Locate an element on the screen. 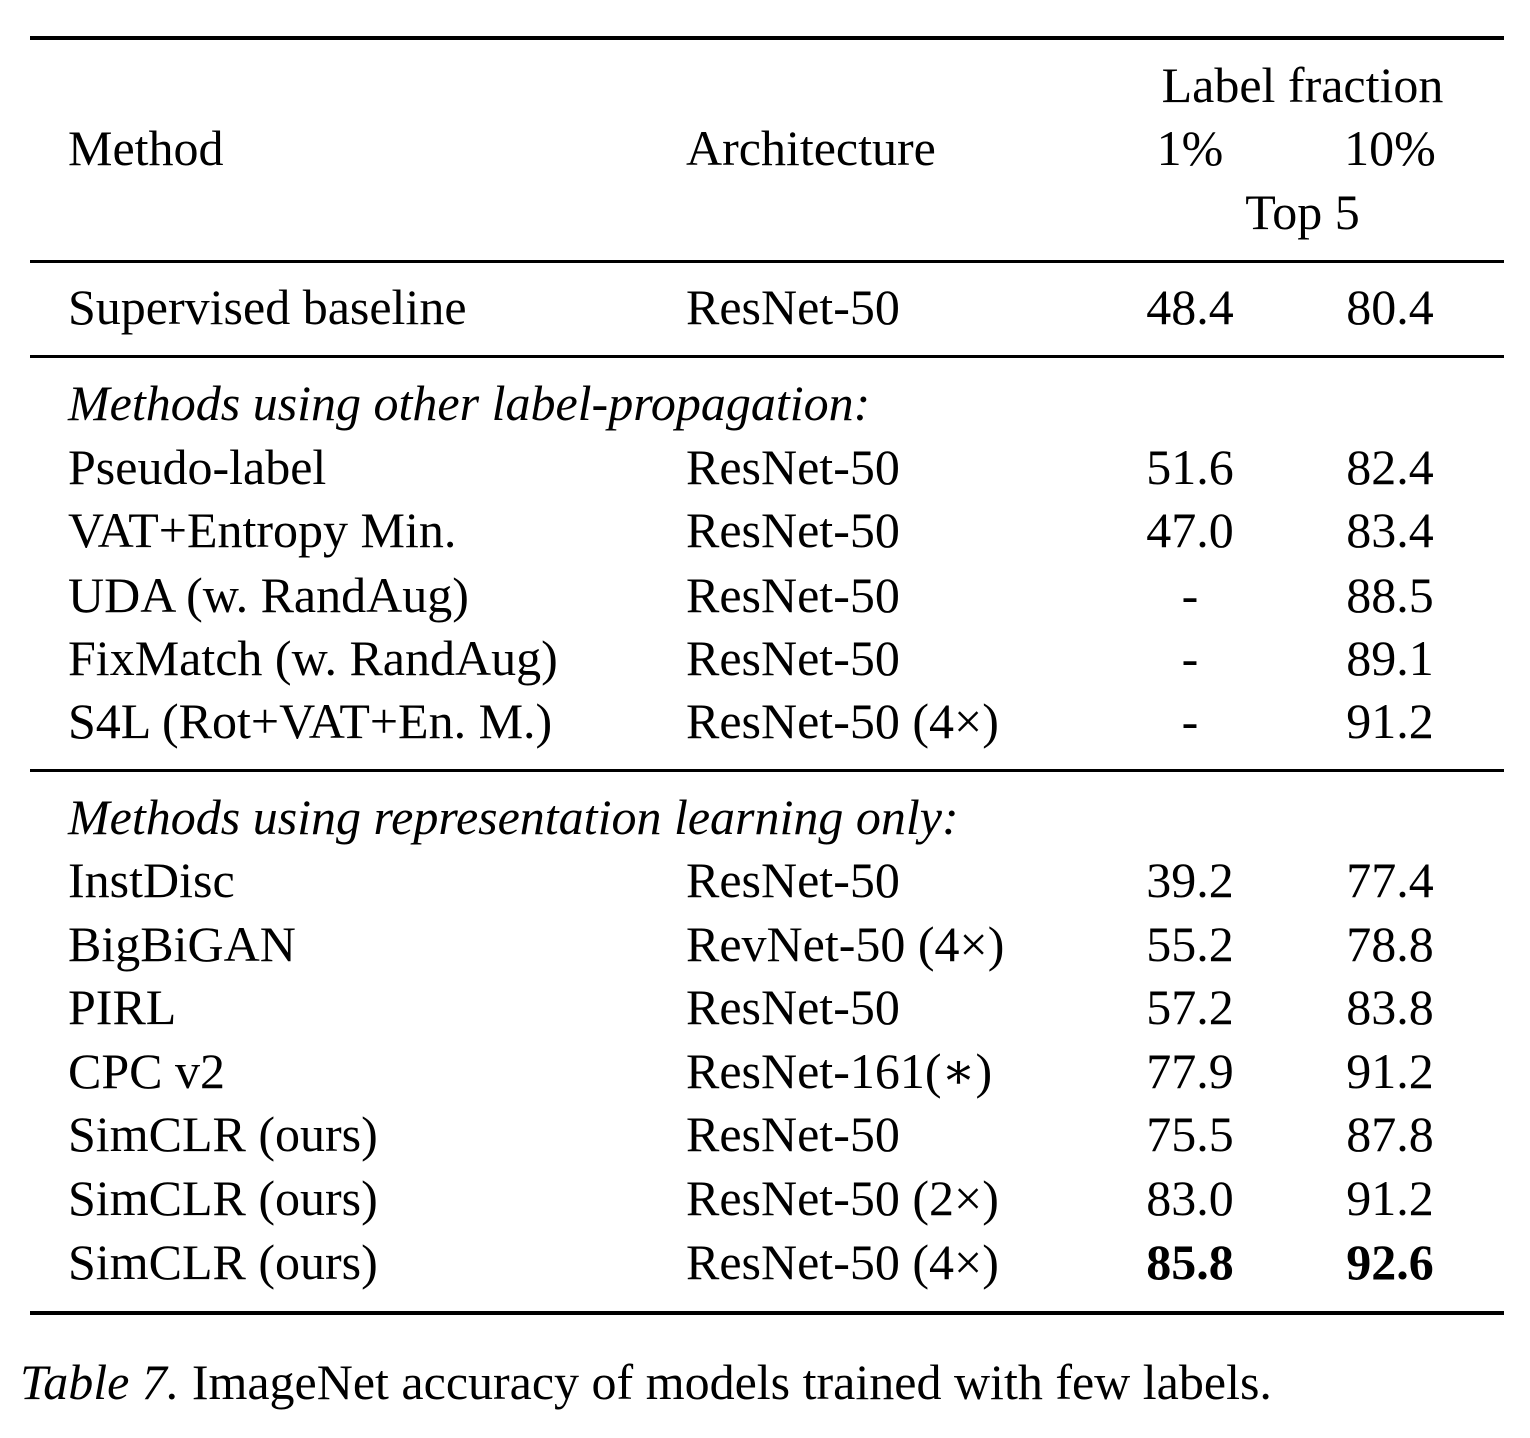 The image size is (1530, 1438). table-row-v1: 57.2 is located at coordinates (1190, 1007).